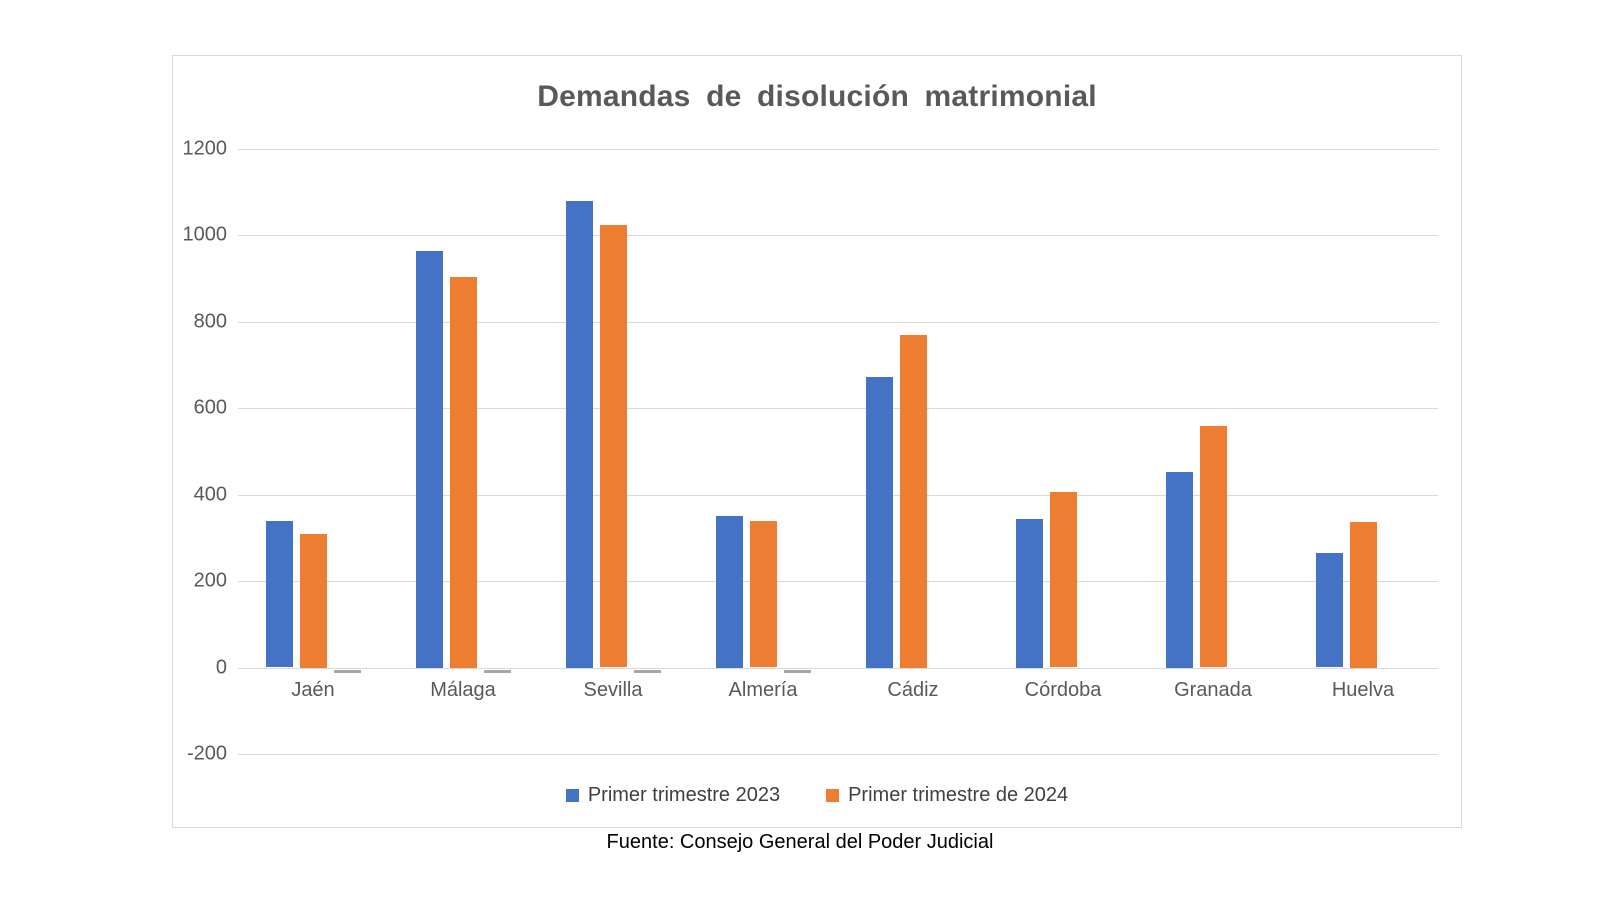 The height and width of the screenshot is (900, 1600). I want to click on bar-group: Cádiz, so click(913, 451).